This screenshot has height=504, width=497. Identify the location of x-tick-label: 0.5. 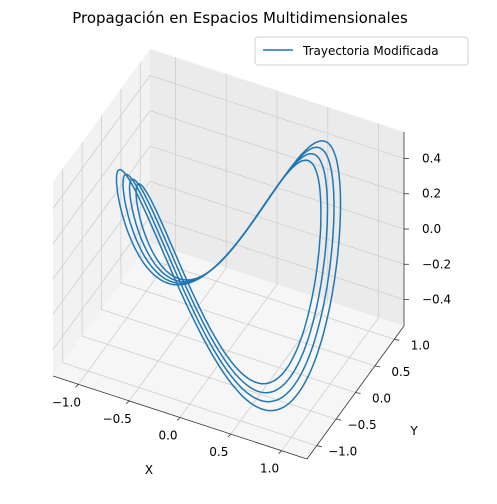
(218, 452).